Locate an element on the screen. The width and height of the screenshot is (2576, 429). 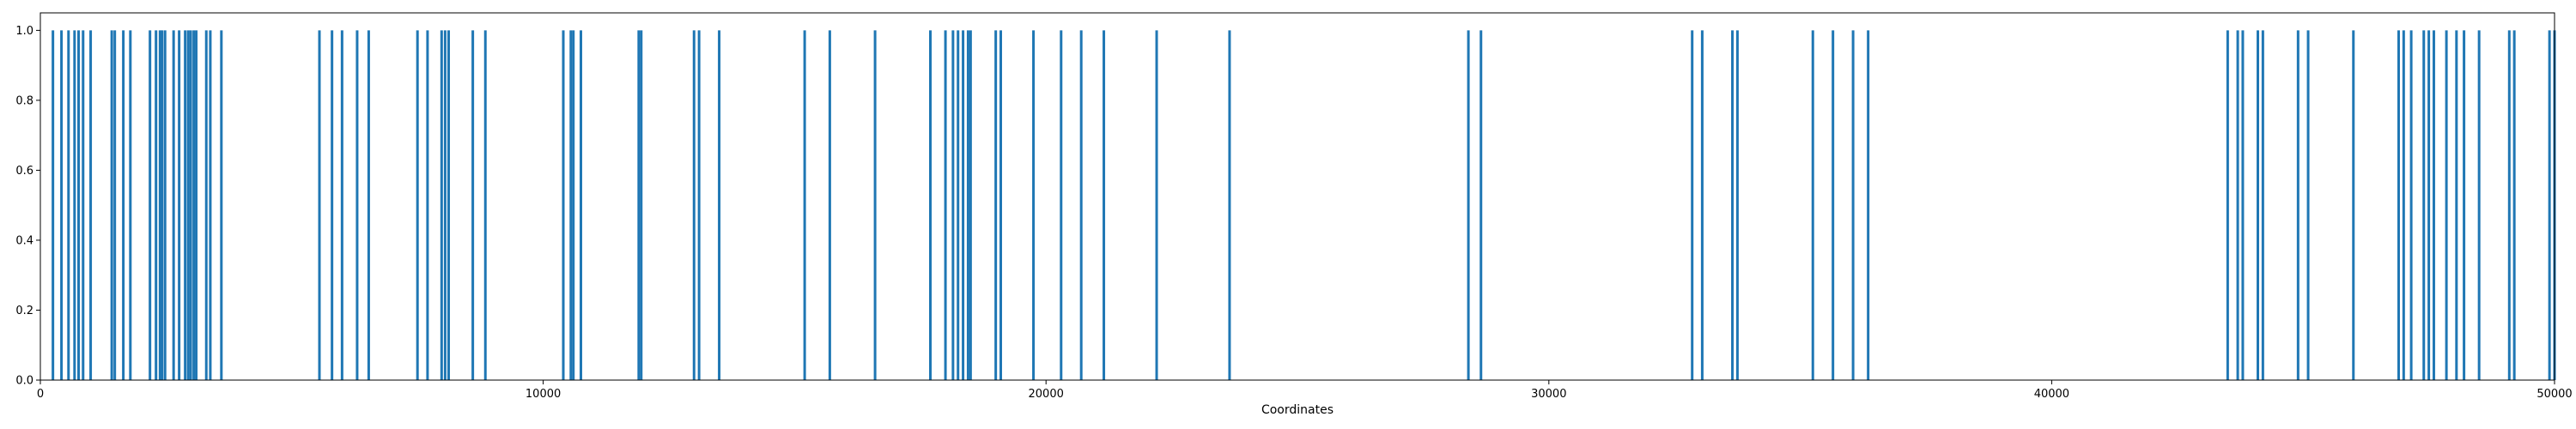
x-tick-label: 40000 is located at coordinates (2051, 394).